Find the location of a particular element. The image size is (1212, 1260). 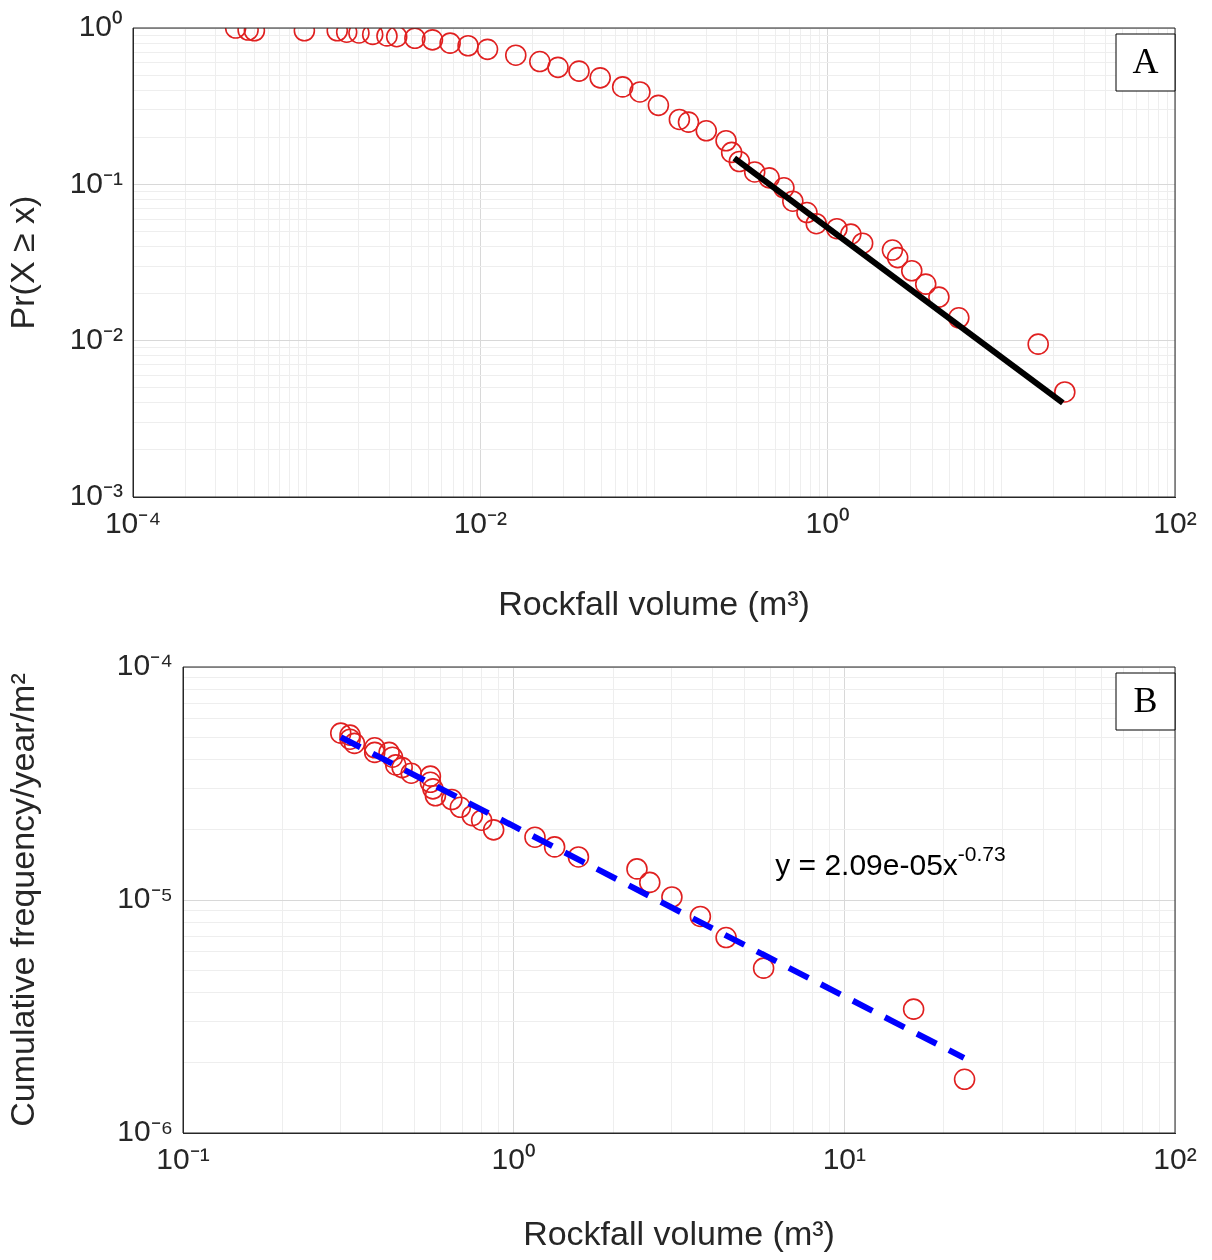

y-tick-label: 10⁻⁴ is located at coordinates (144, 665).